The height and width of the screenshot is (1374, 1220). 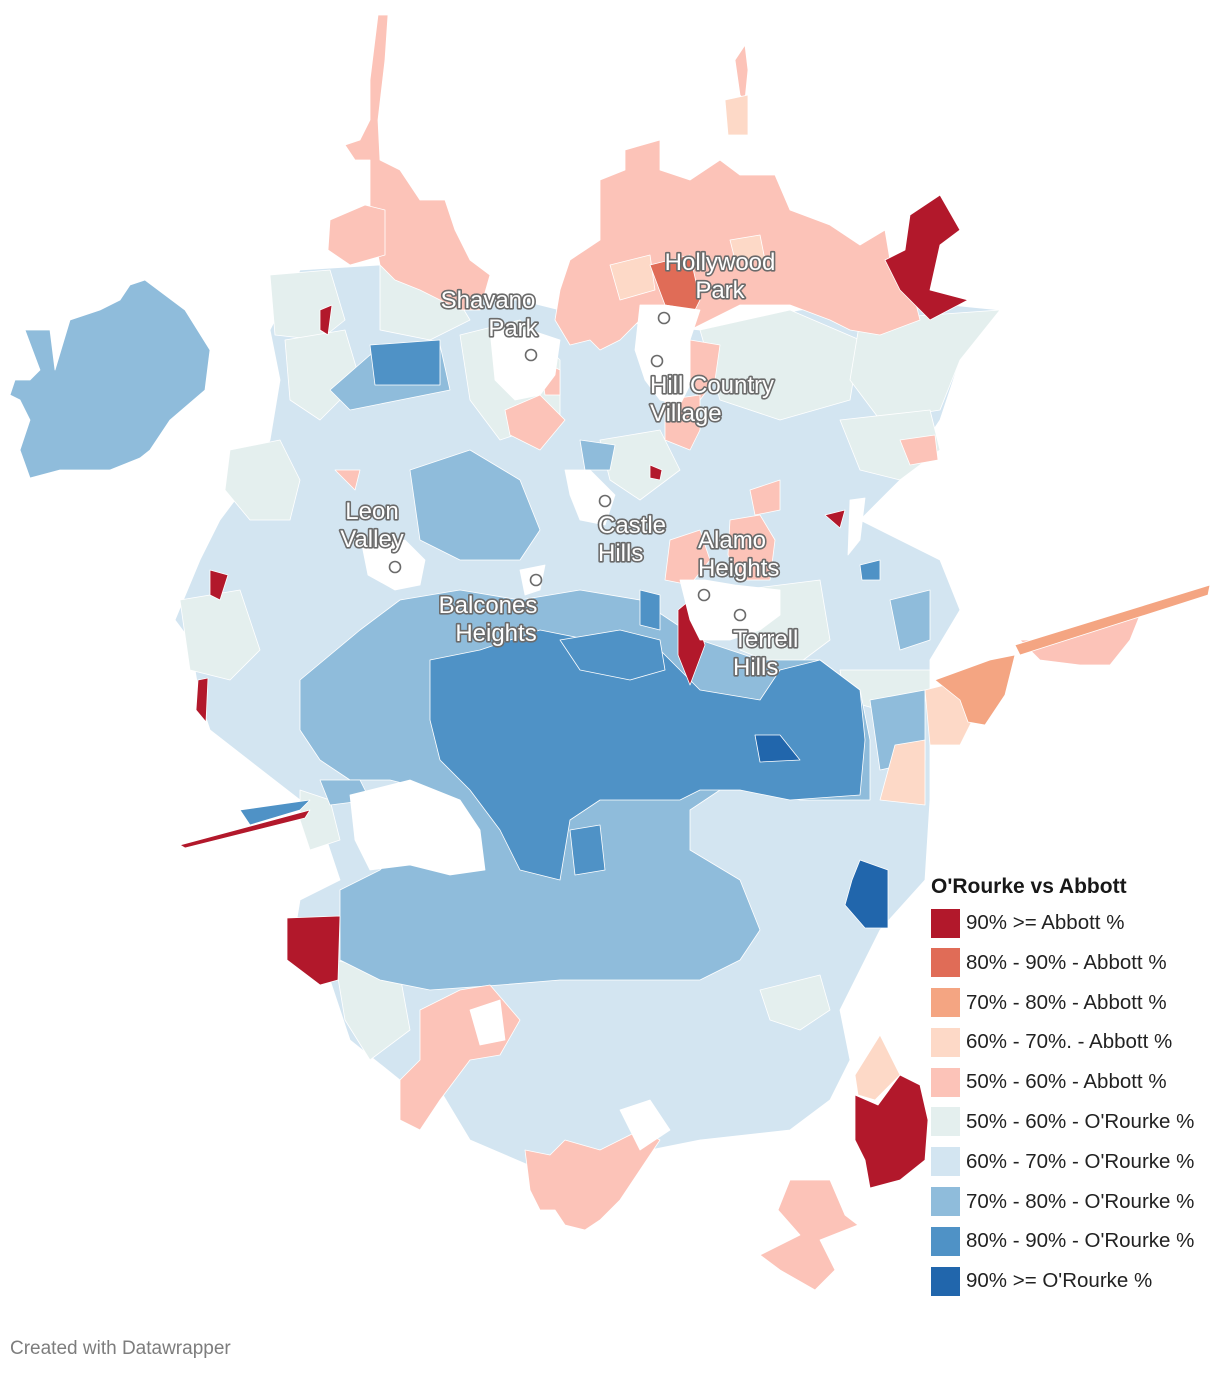 What do you see at coordinates (1045, 922) in the screenshot?
I see `legend-label: 90% >= Abbott %` at bounding box center [1045, 922].